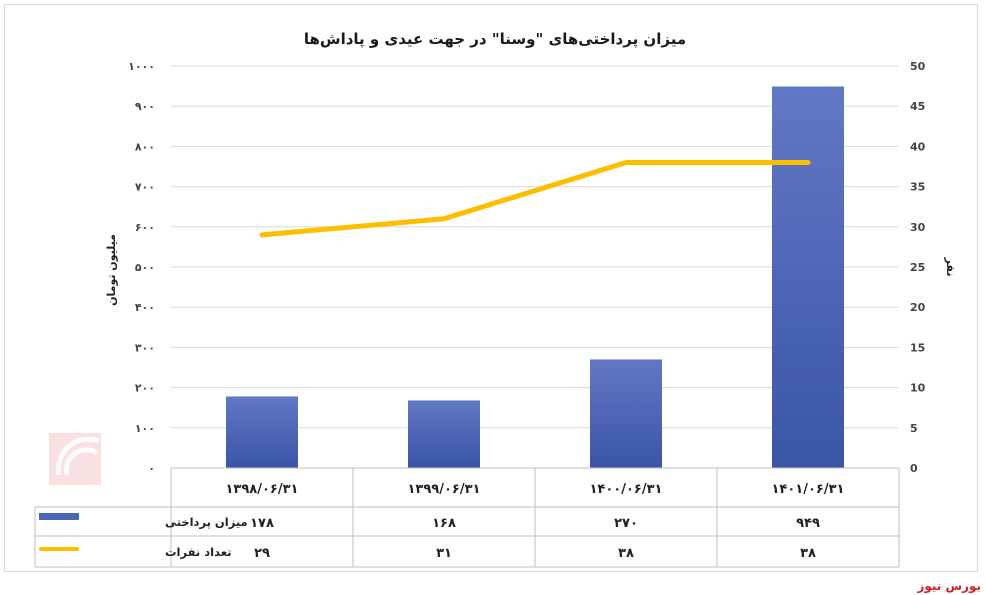 Image resolution: width=987 pixels, height=595 pixels. I want to click on y-tick-label: ۹۰۰, so click(145, 106).